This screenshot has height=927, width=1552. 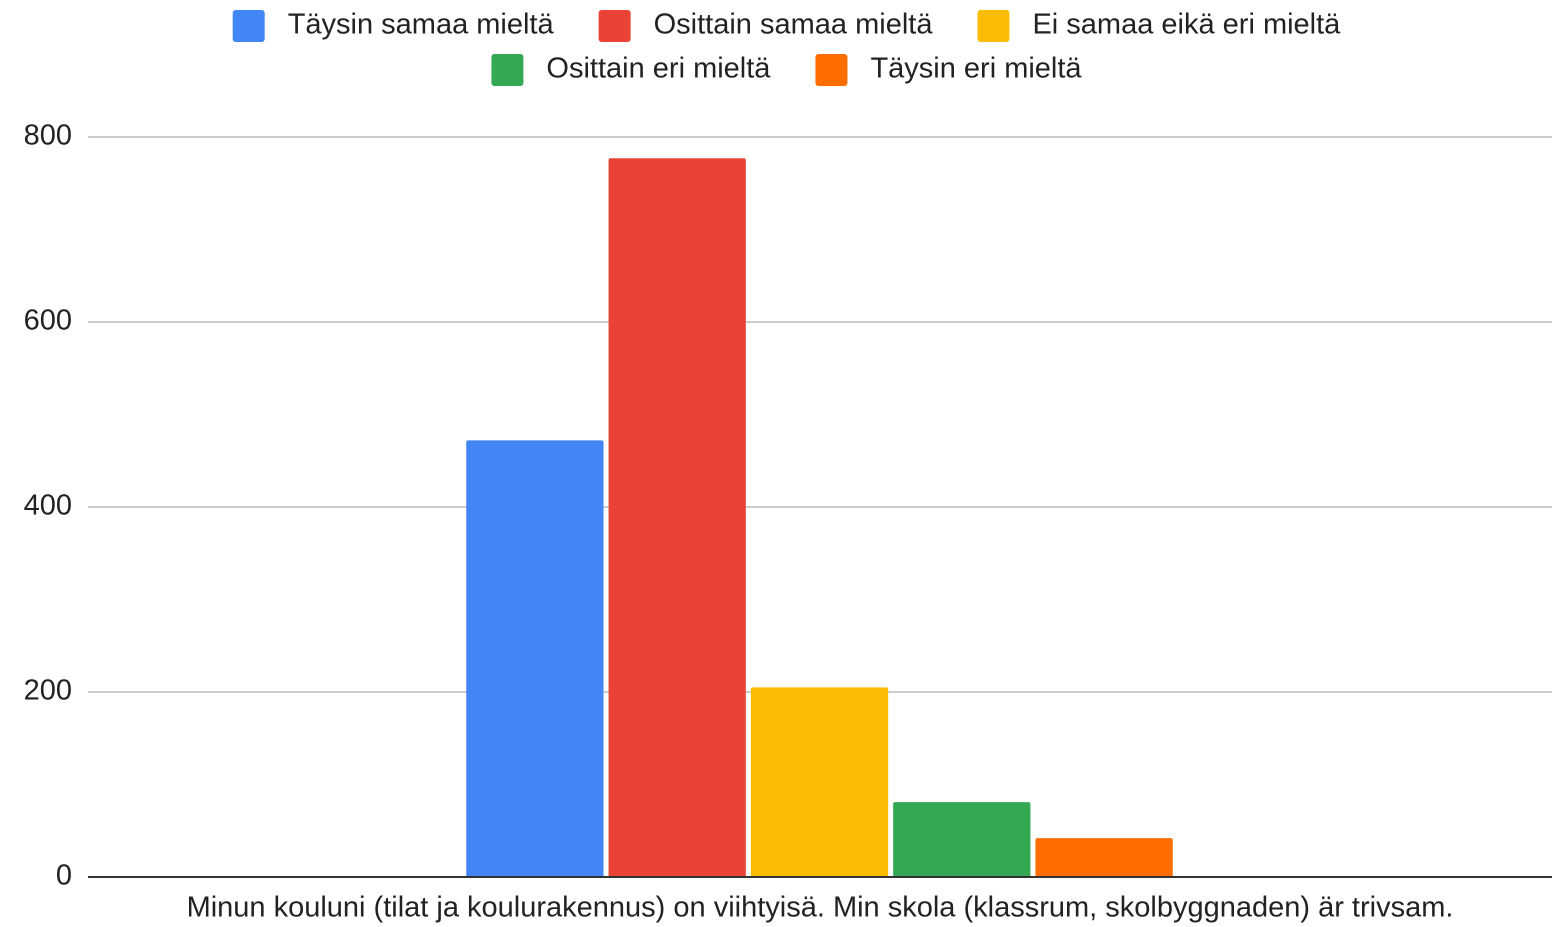 What do you see at coordinates (48, 321) in the screenshot?
I see `y-tick-label: 600` at bounding box center [48, 321].